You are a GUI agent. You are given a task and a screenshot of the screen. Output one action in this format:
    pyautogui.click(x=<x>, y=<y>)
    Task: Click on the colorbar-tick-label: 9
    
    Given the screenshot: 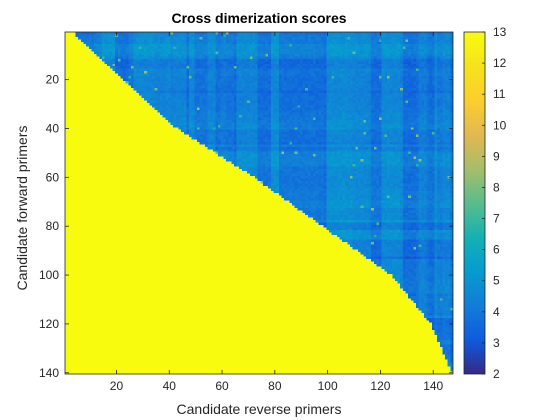 What is the action you would take?
    pyautogui.click(x=496, y=156)
    